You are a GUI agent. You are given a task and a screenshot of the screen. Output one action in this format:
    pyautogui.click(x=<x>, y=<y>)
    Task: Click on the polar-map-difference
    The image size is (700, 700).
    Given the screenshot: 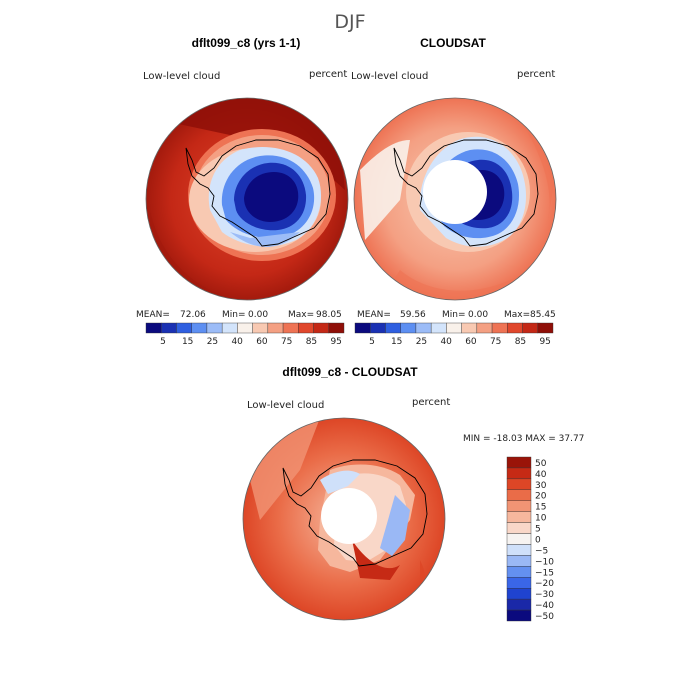 What is the action you would take?
    pyautogui.click(x=344, y=519)
    